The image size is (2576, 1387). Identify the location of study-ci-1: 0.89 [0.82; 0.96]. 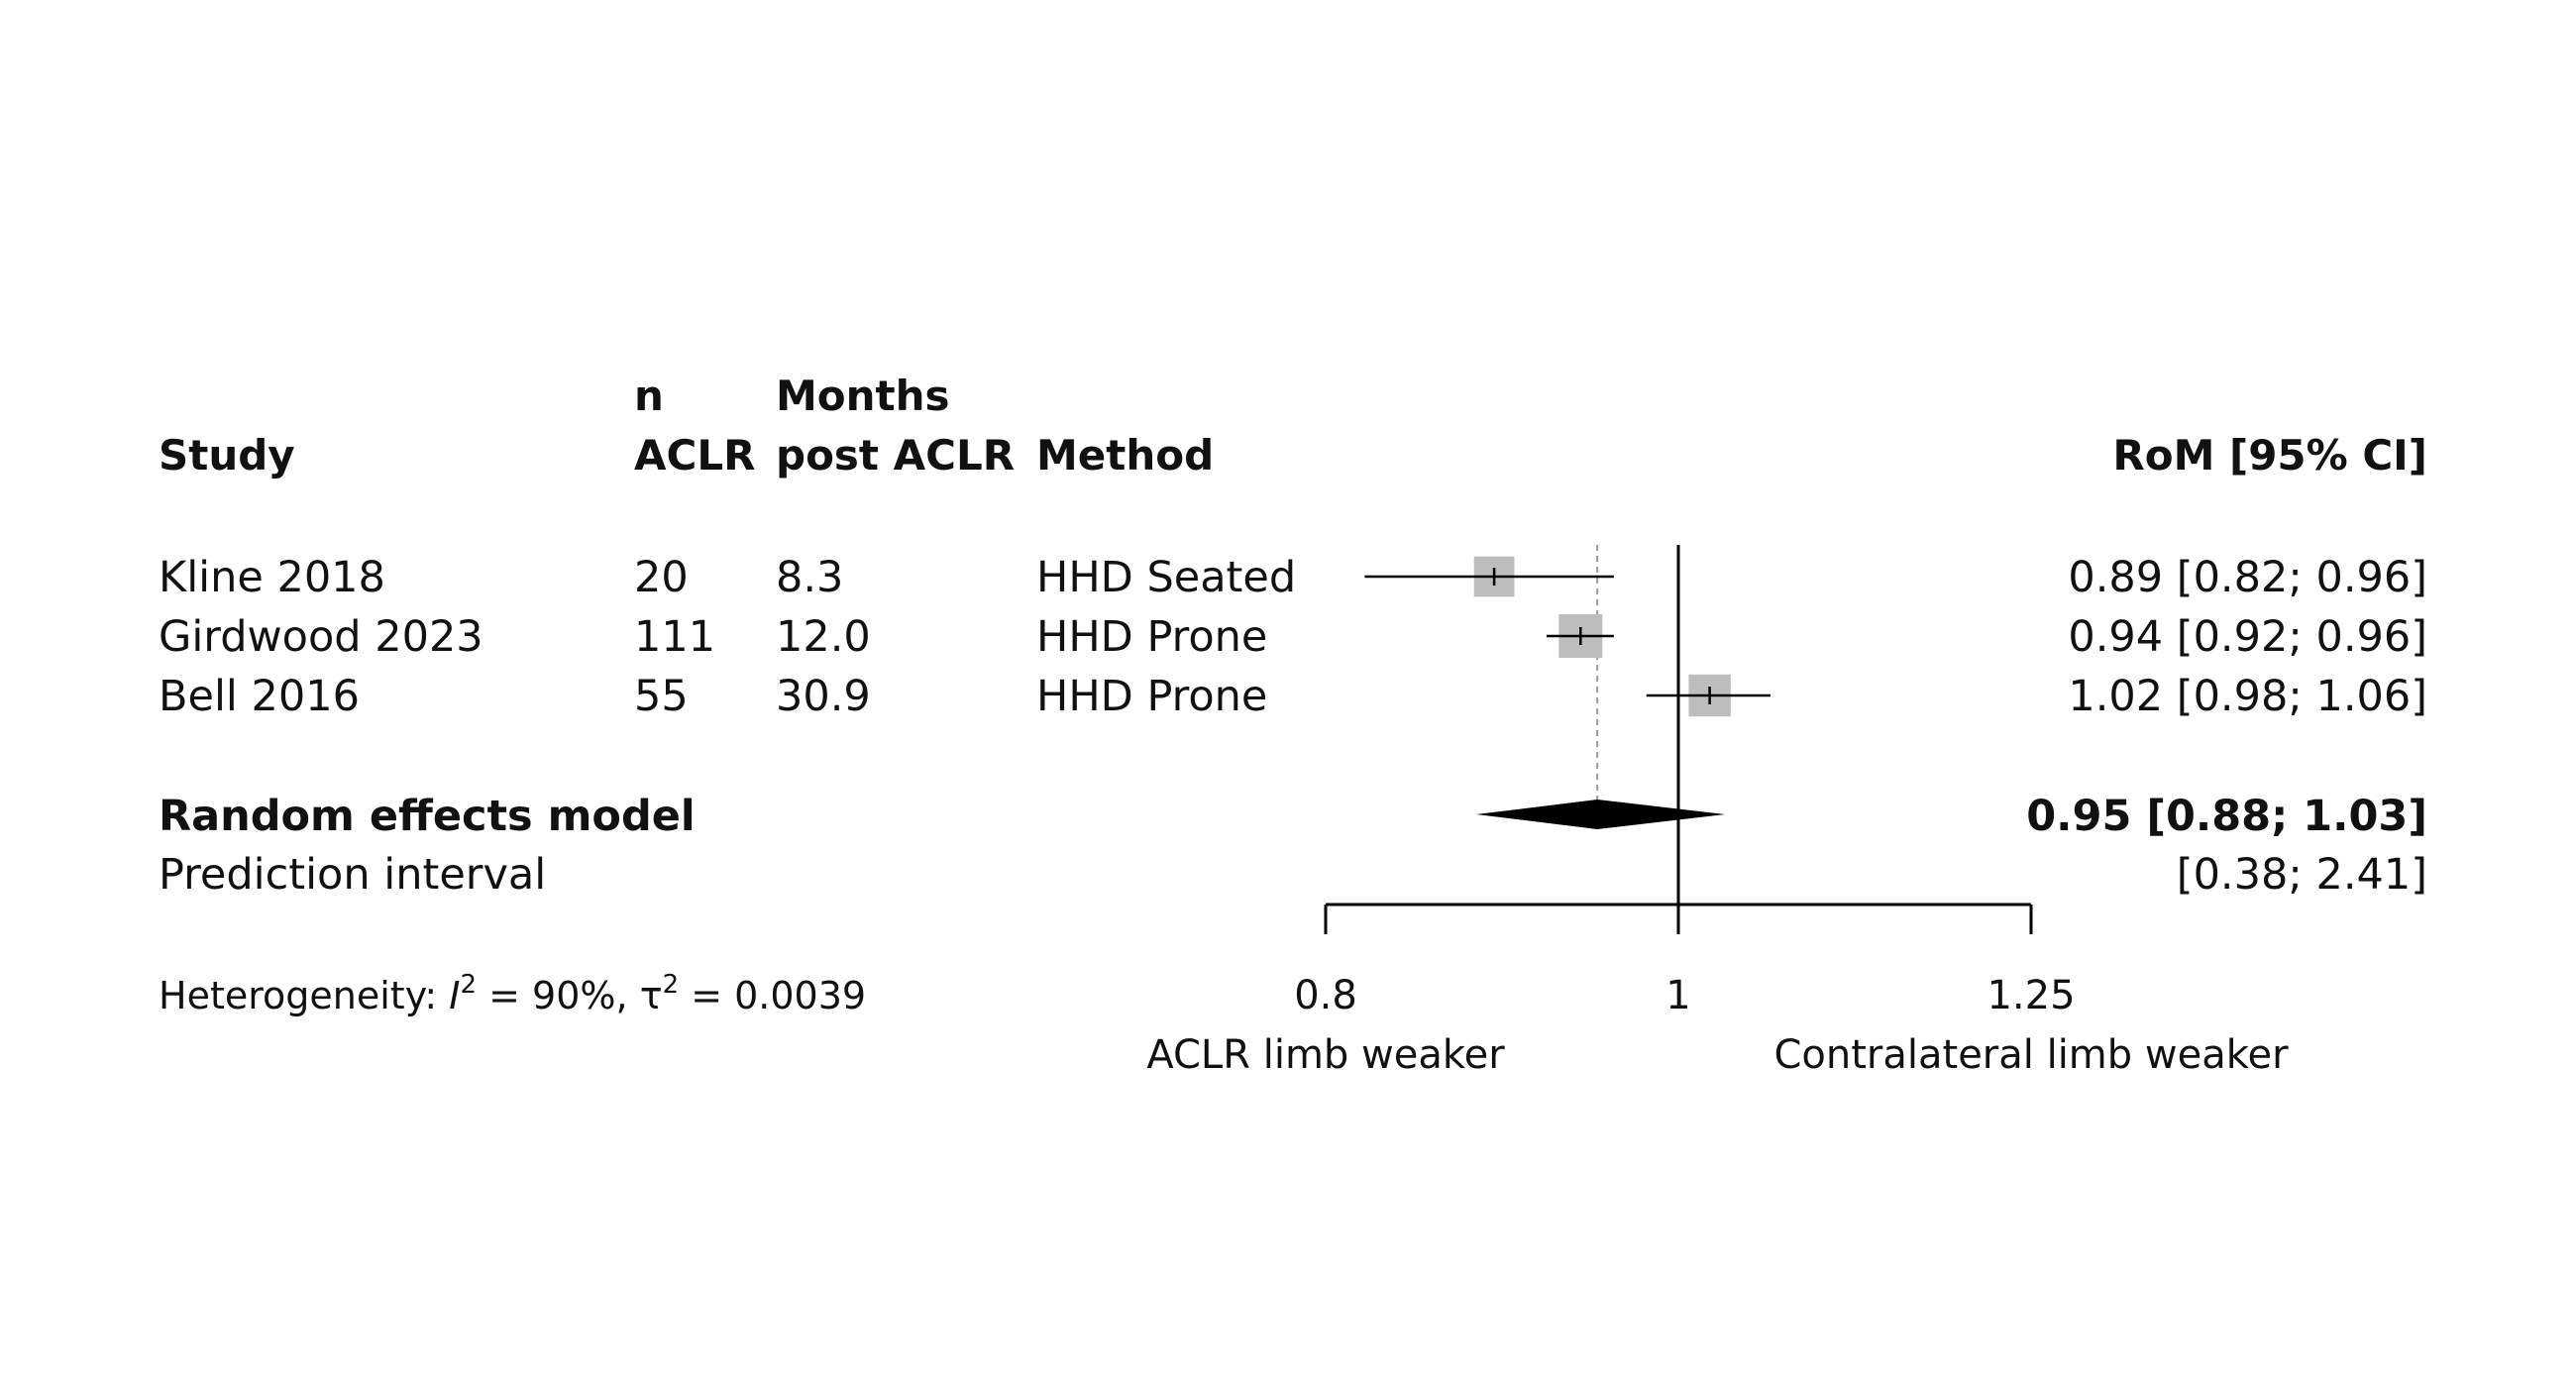
(2247, 577).